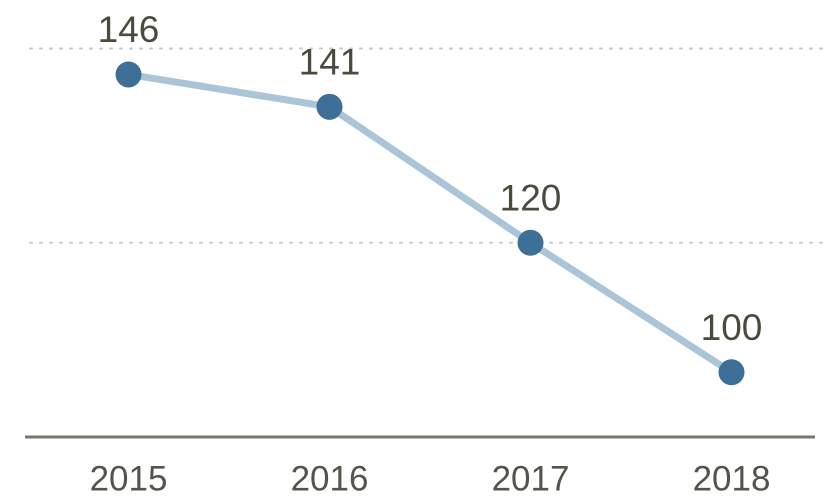 This screenshot has width=827, height=503. What do you see at coordinates (732, 327) in the screenshot?
I see `data-label: 100` at bounding box center [732, 327].